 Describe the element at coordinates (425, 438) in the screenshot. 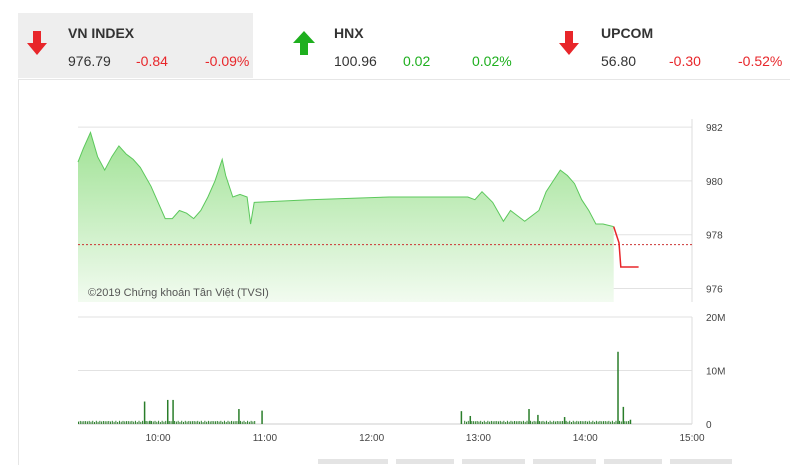

I see `time-x-ticks: 10:00 11:00 12:00 13:00 14:00 15:00` at that location.